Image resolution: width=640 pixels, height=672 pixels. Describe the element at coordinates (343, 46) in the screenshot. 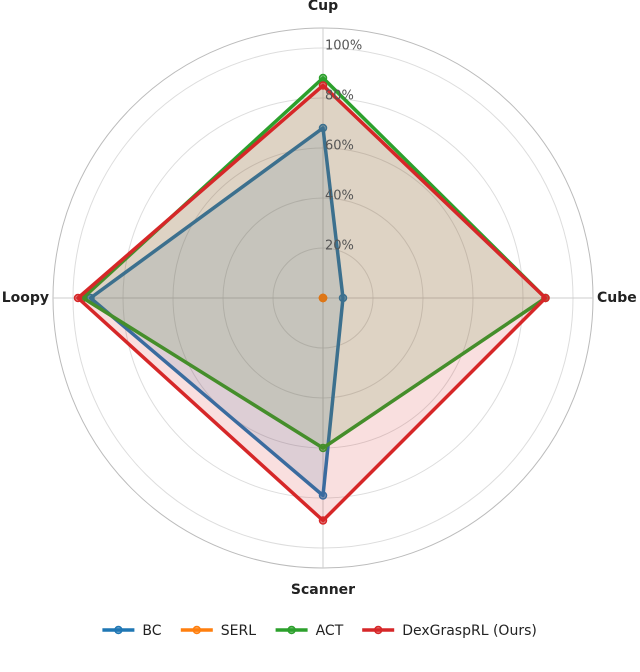

I see `tick-label: 100%` at that location.